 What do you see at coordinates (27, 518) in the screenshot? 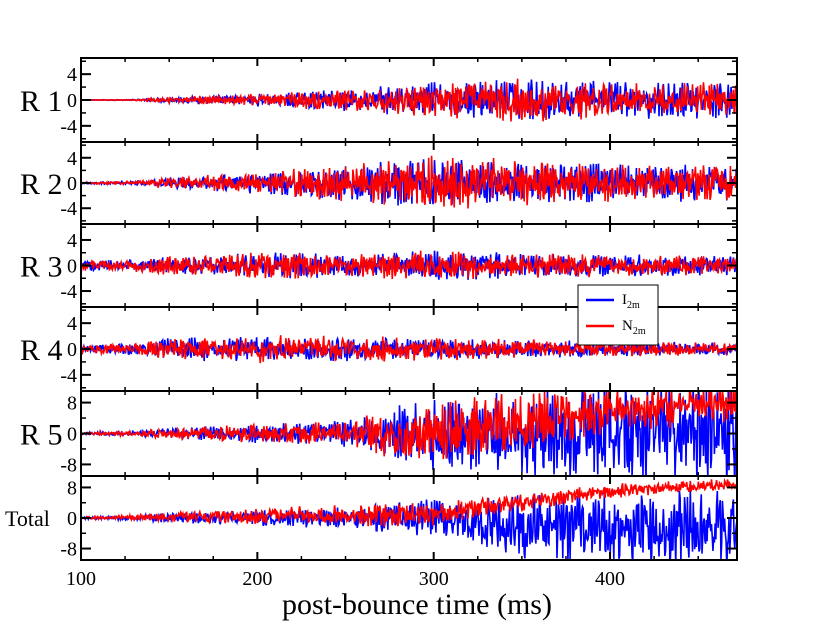
I see `panel-label: Total` at bounding box center [27, 518].